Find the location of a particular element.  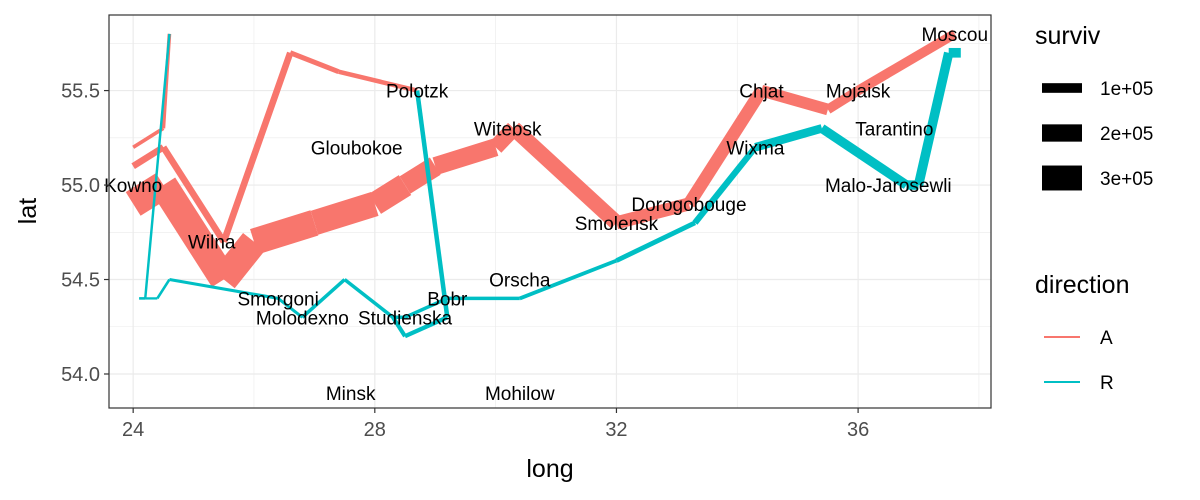

city-label: Studienska is located at coordinates (405, 318).